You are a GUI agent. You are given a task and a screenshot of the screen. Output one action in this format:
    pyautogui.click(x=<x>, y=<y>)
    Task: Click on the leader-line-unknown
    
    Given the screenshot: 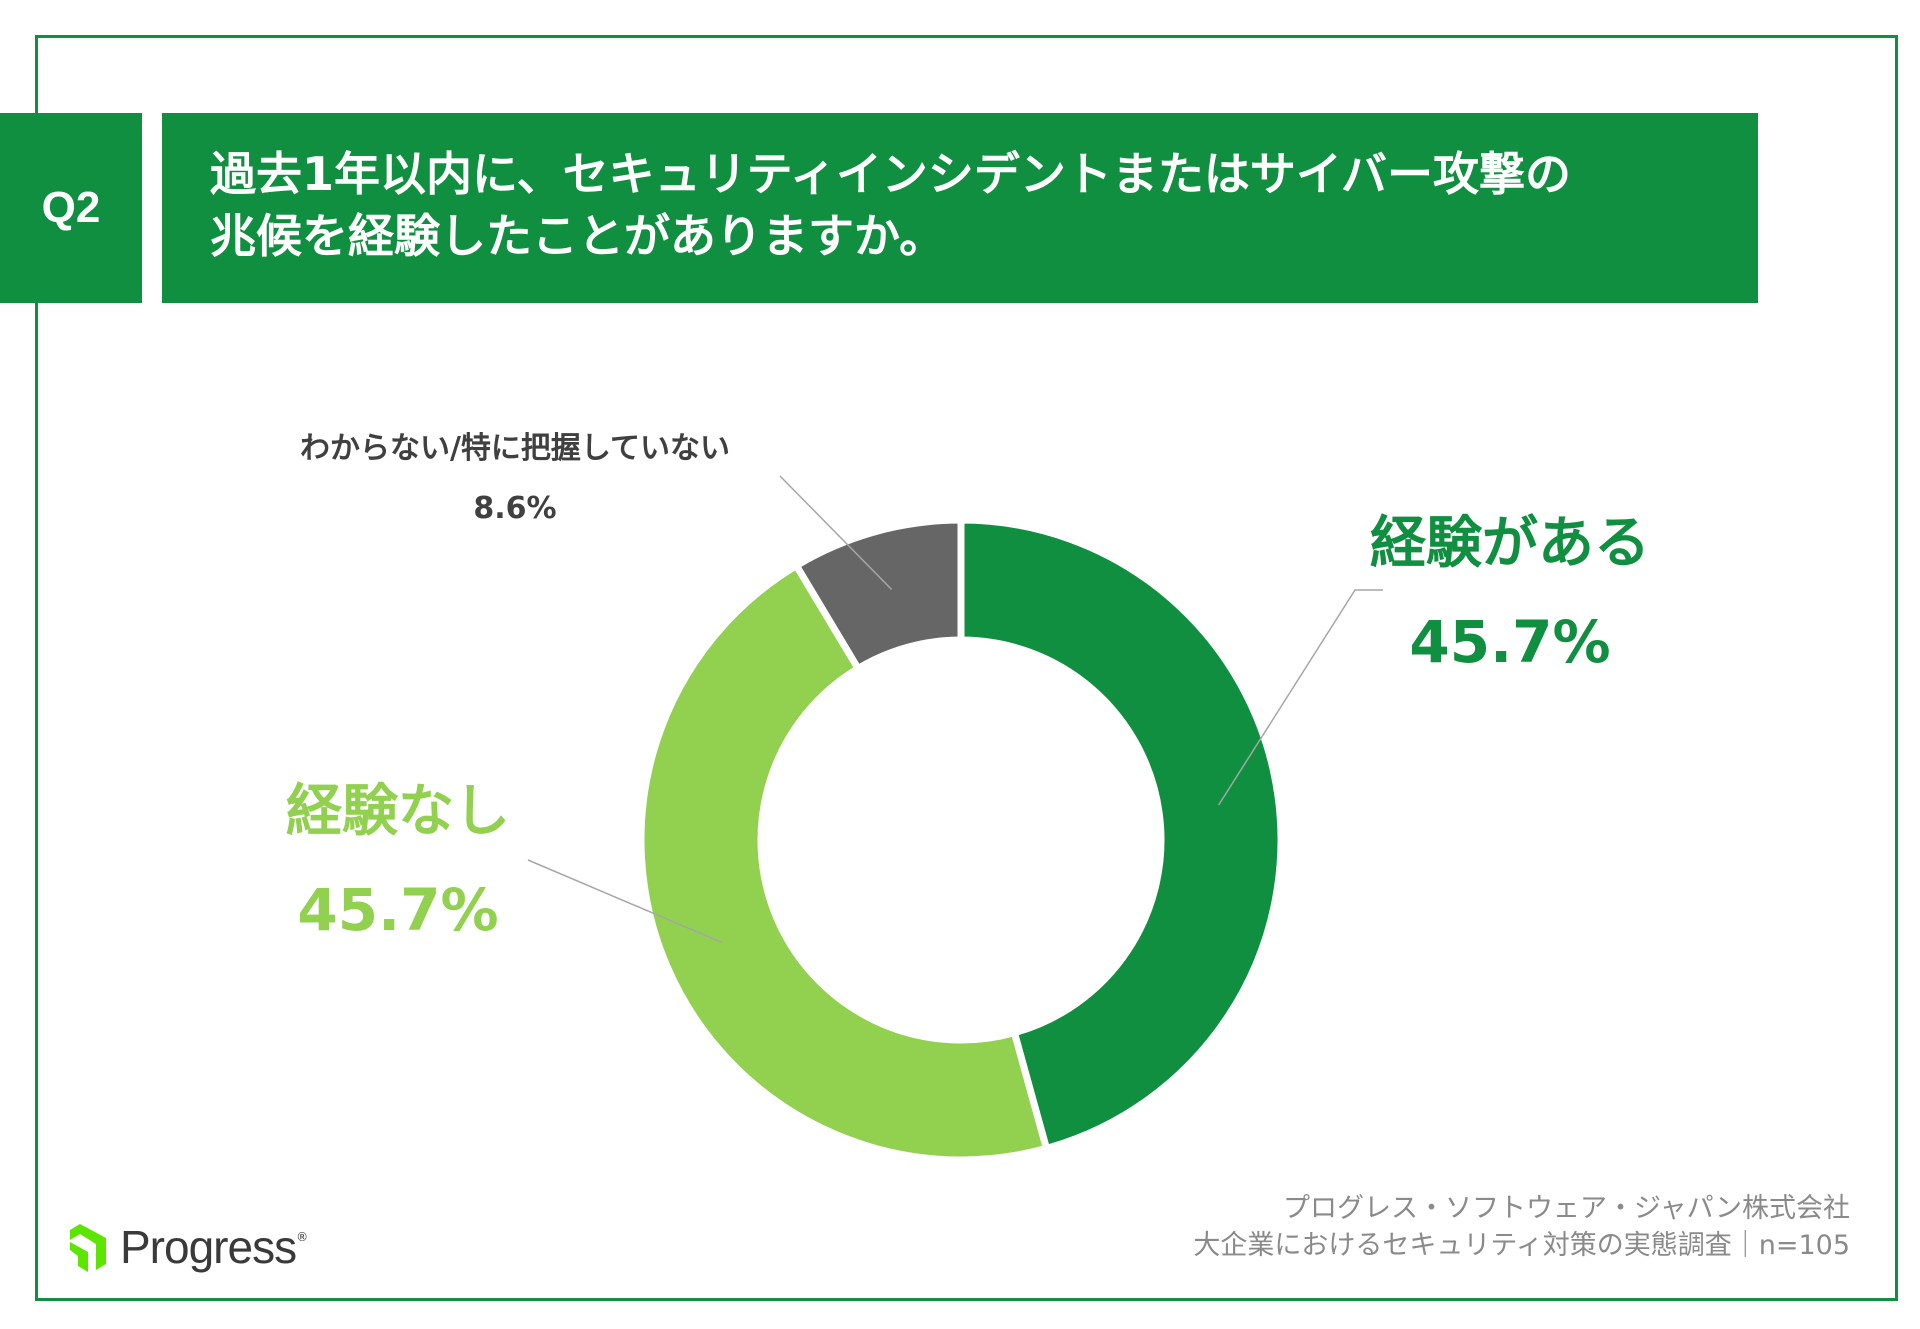 What is the action you would take?
    pyautogui.click(x=836, y=532)
    